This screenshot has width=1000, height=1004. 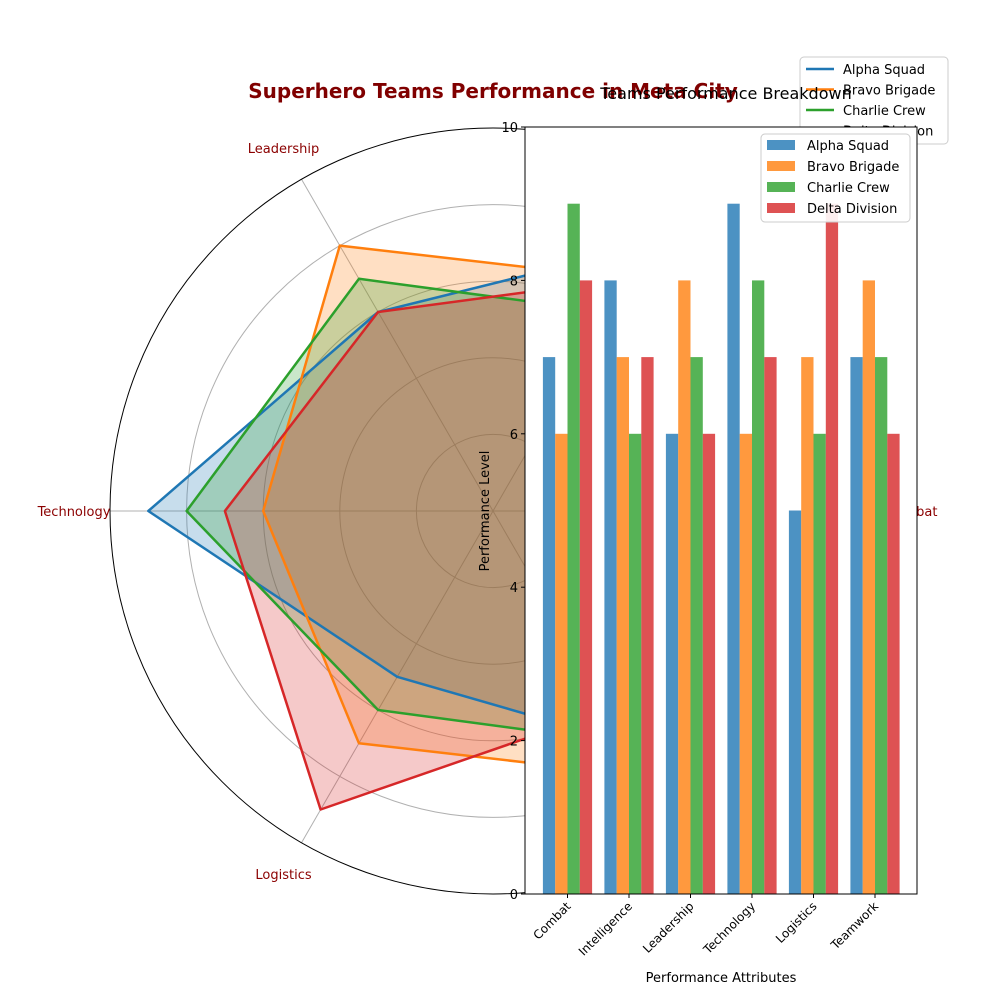 What do you see at coordinates (514, 281) in the screenshot?
I see `y-tick-label: 8` at bounding box center [514, 281].